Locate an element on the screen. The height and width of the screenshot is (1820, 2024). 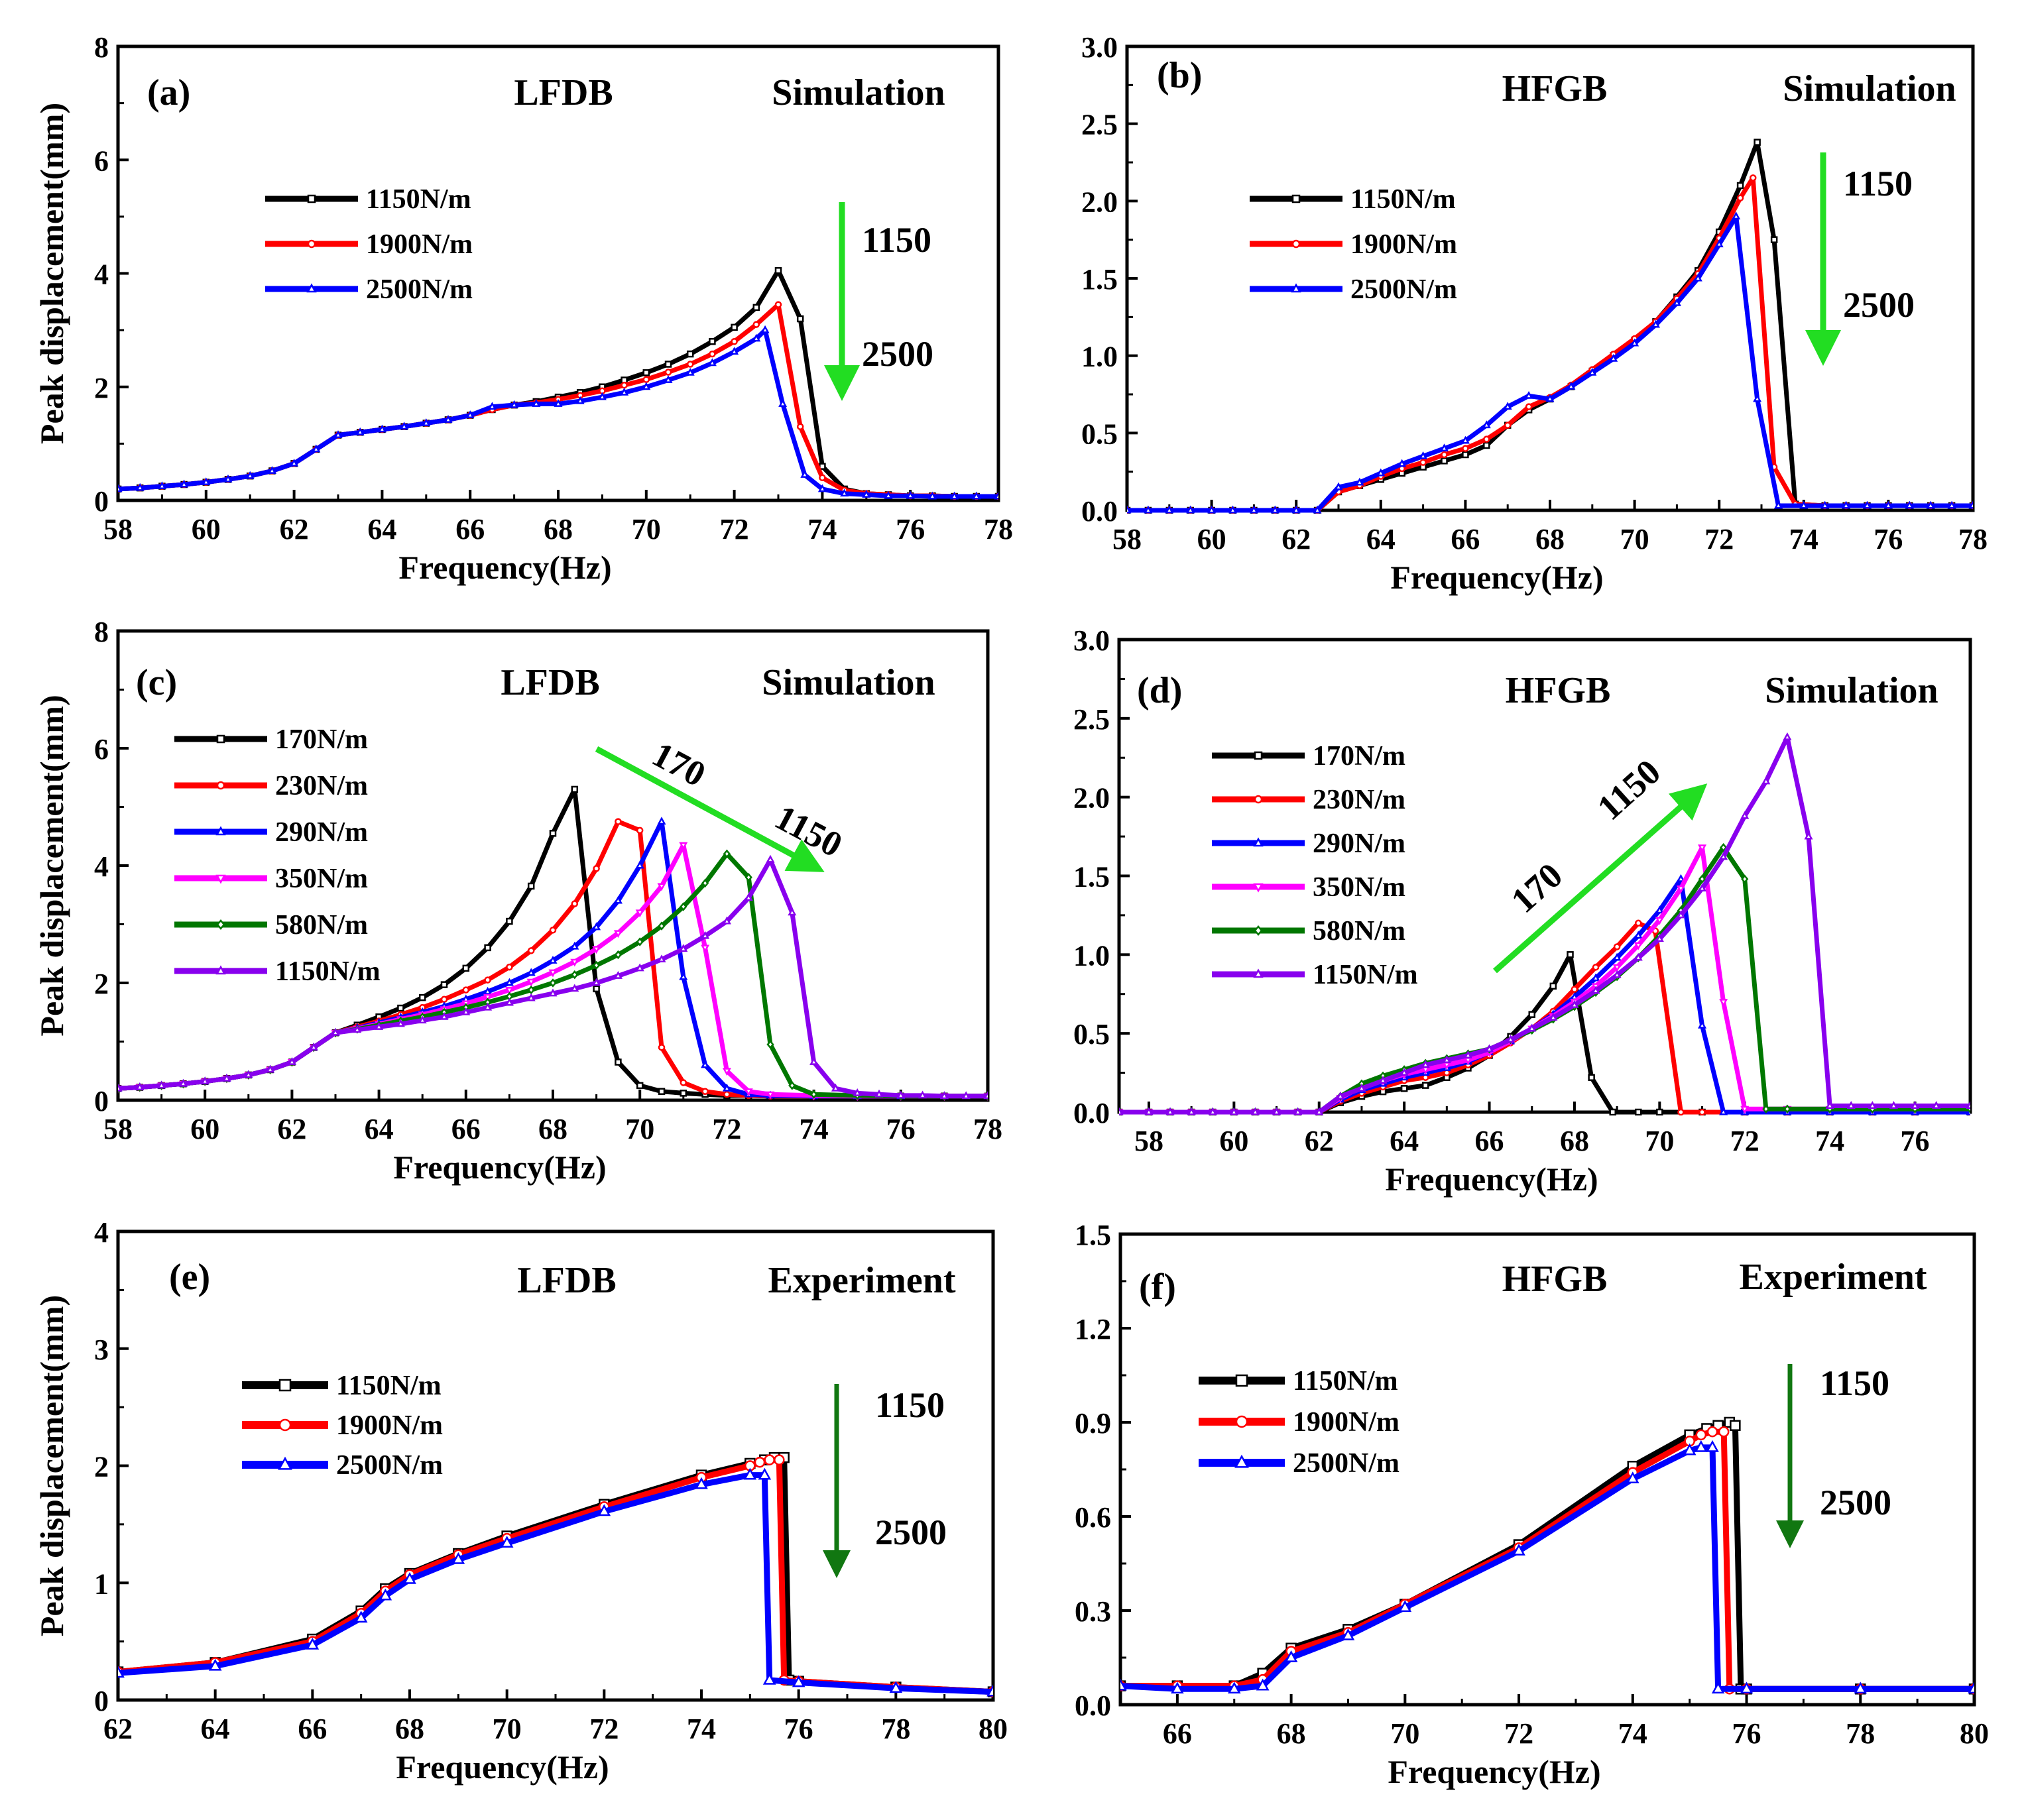
panel-subtitle: Simulation is located at coordinates (1852, 690).